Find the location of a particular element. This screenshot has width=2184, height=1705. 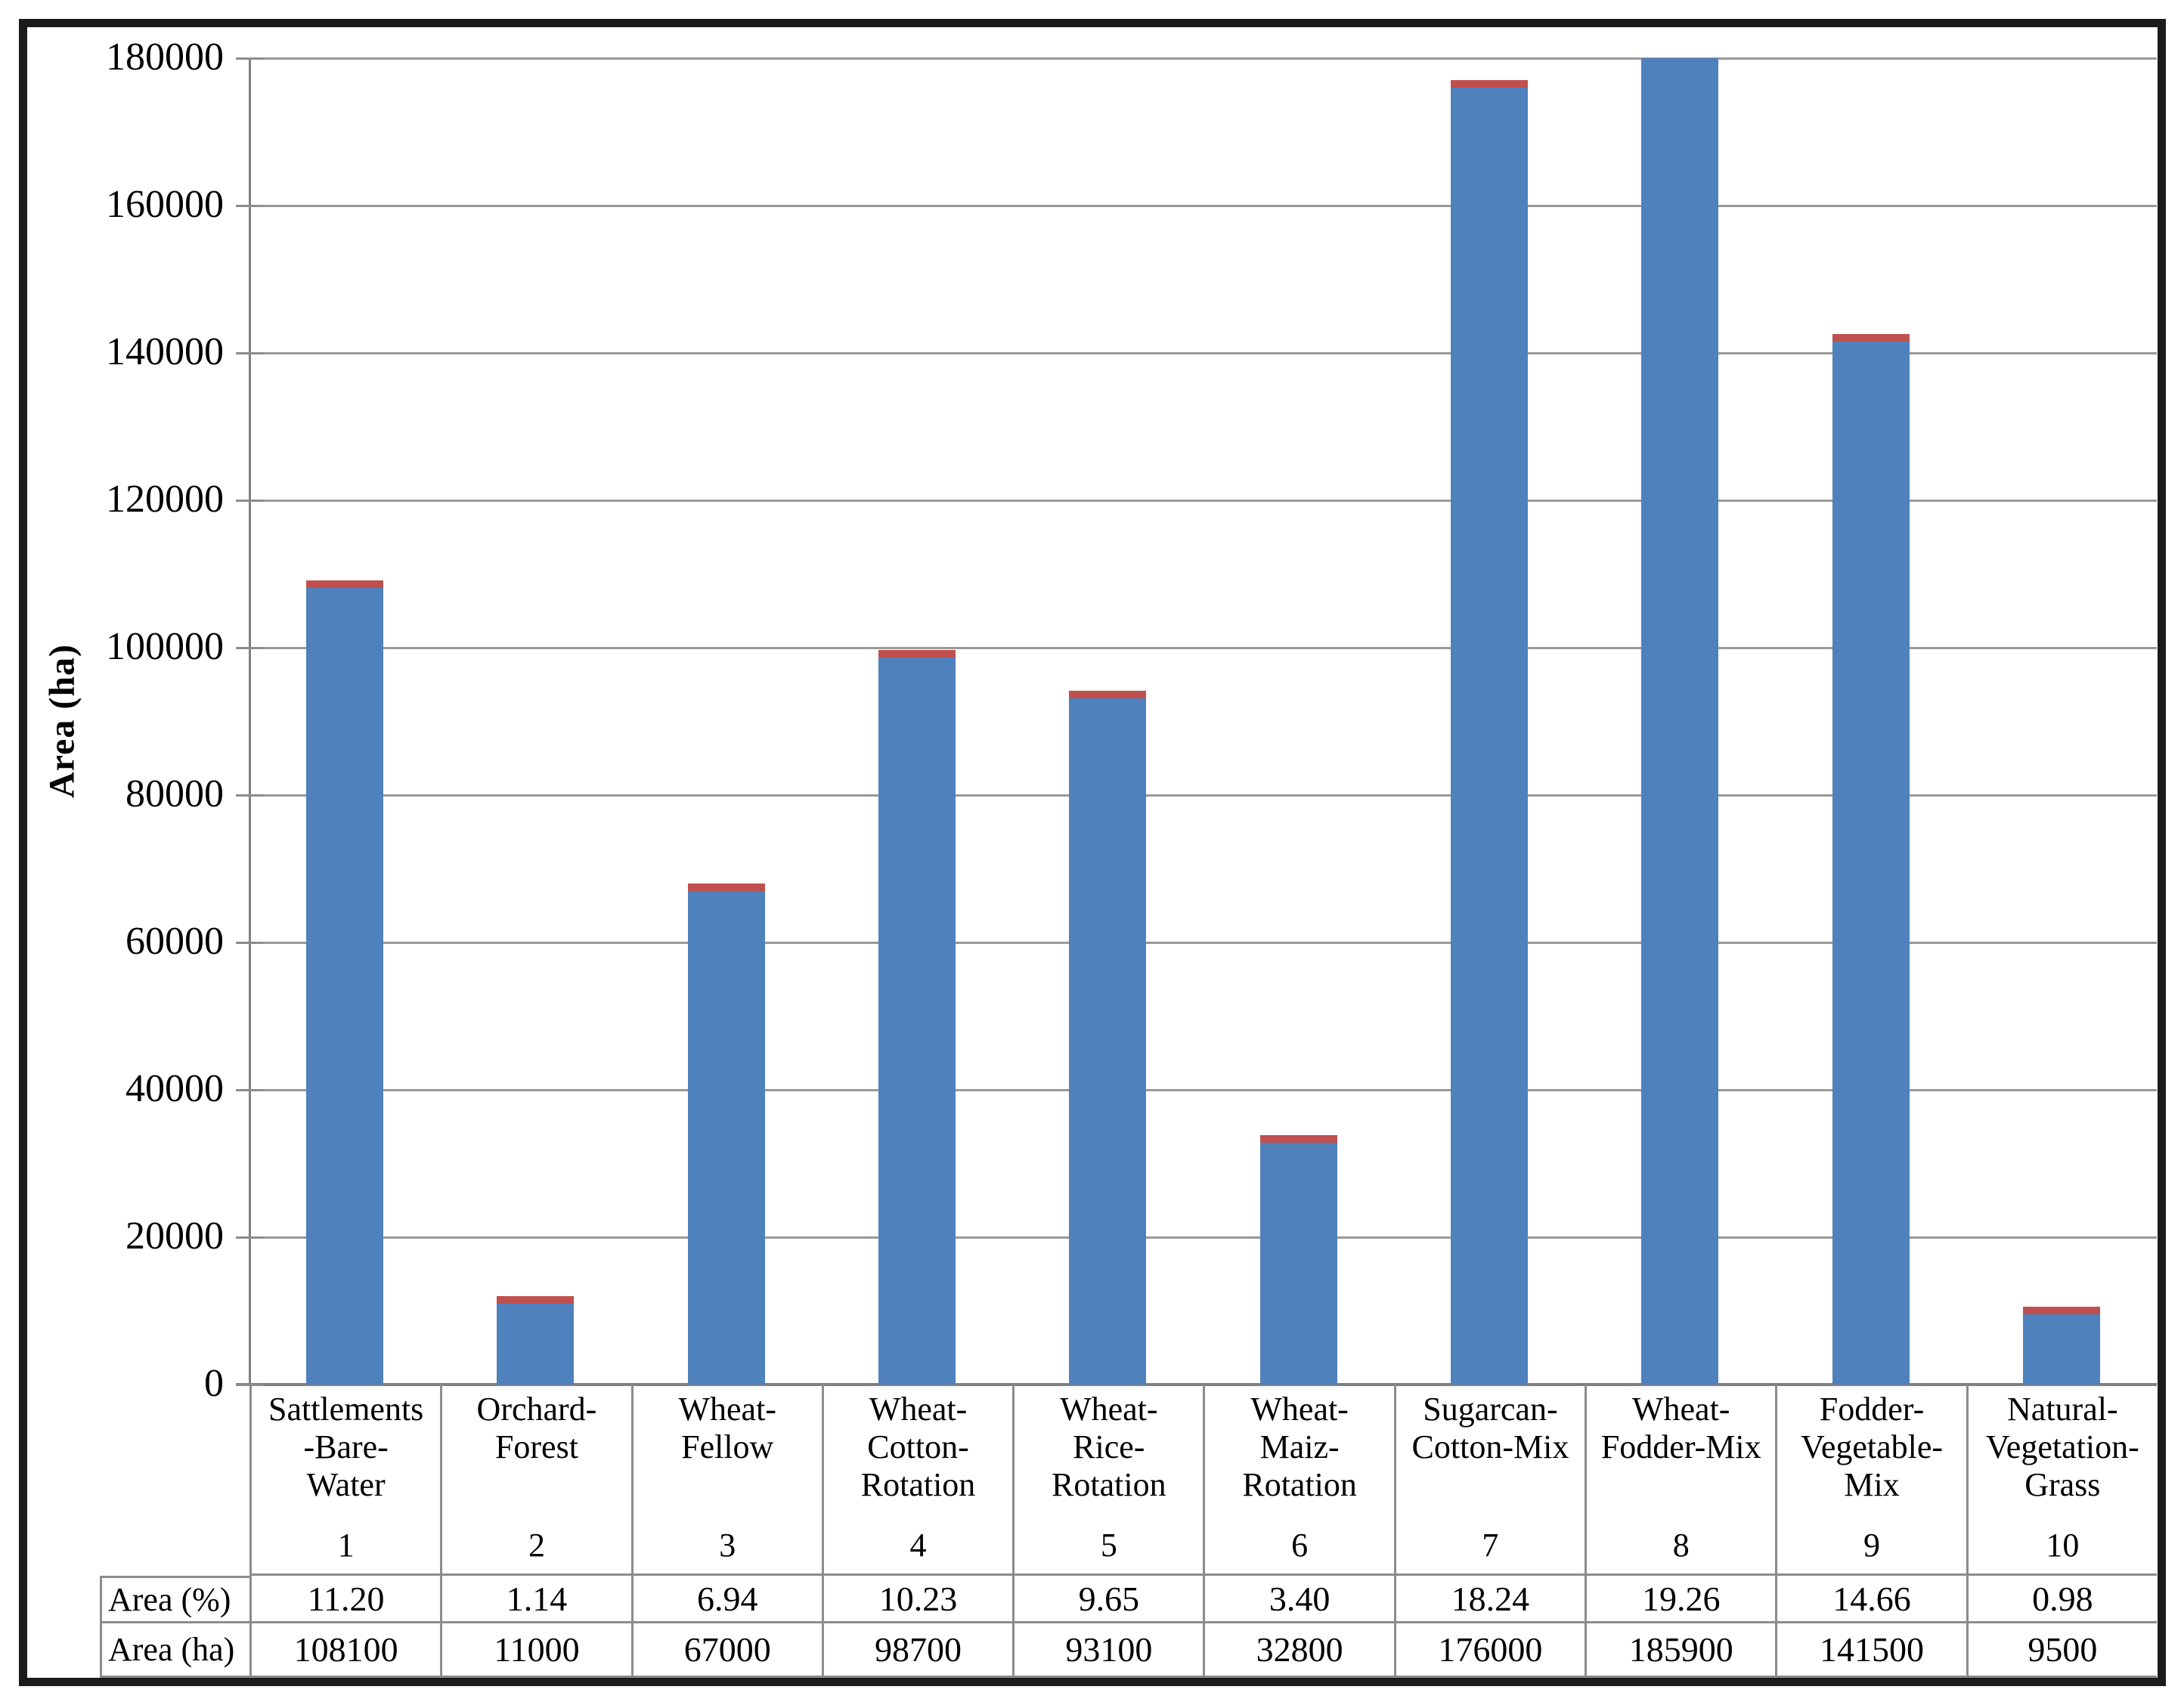

category-cell-4: Wheat- Cotton- Rotation 4 is located at coordinates (917, 1480).